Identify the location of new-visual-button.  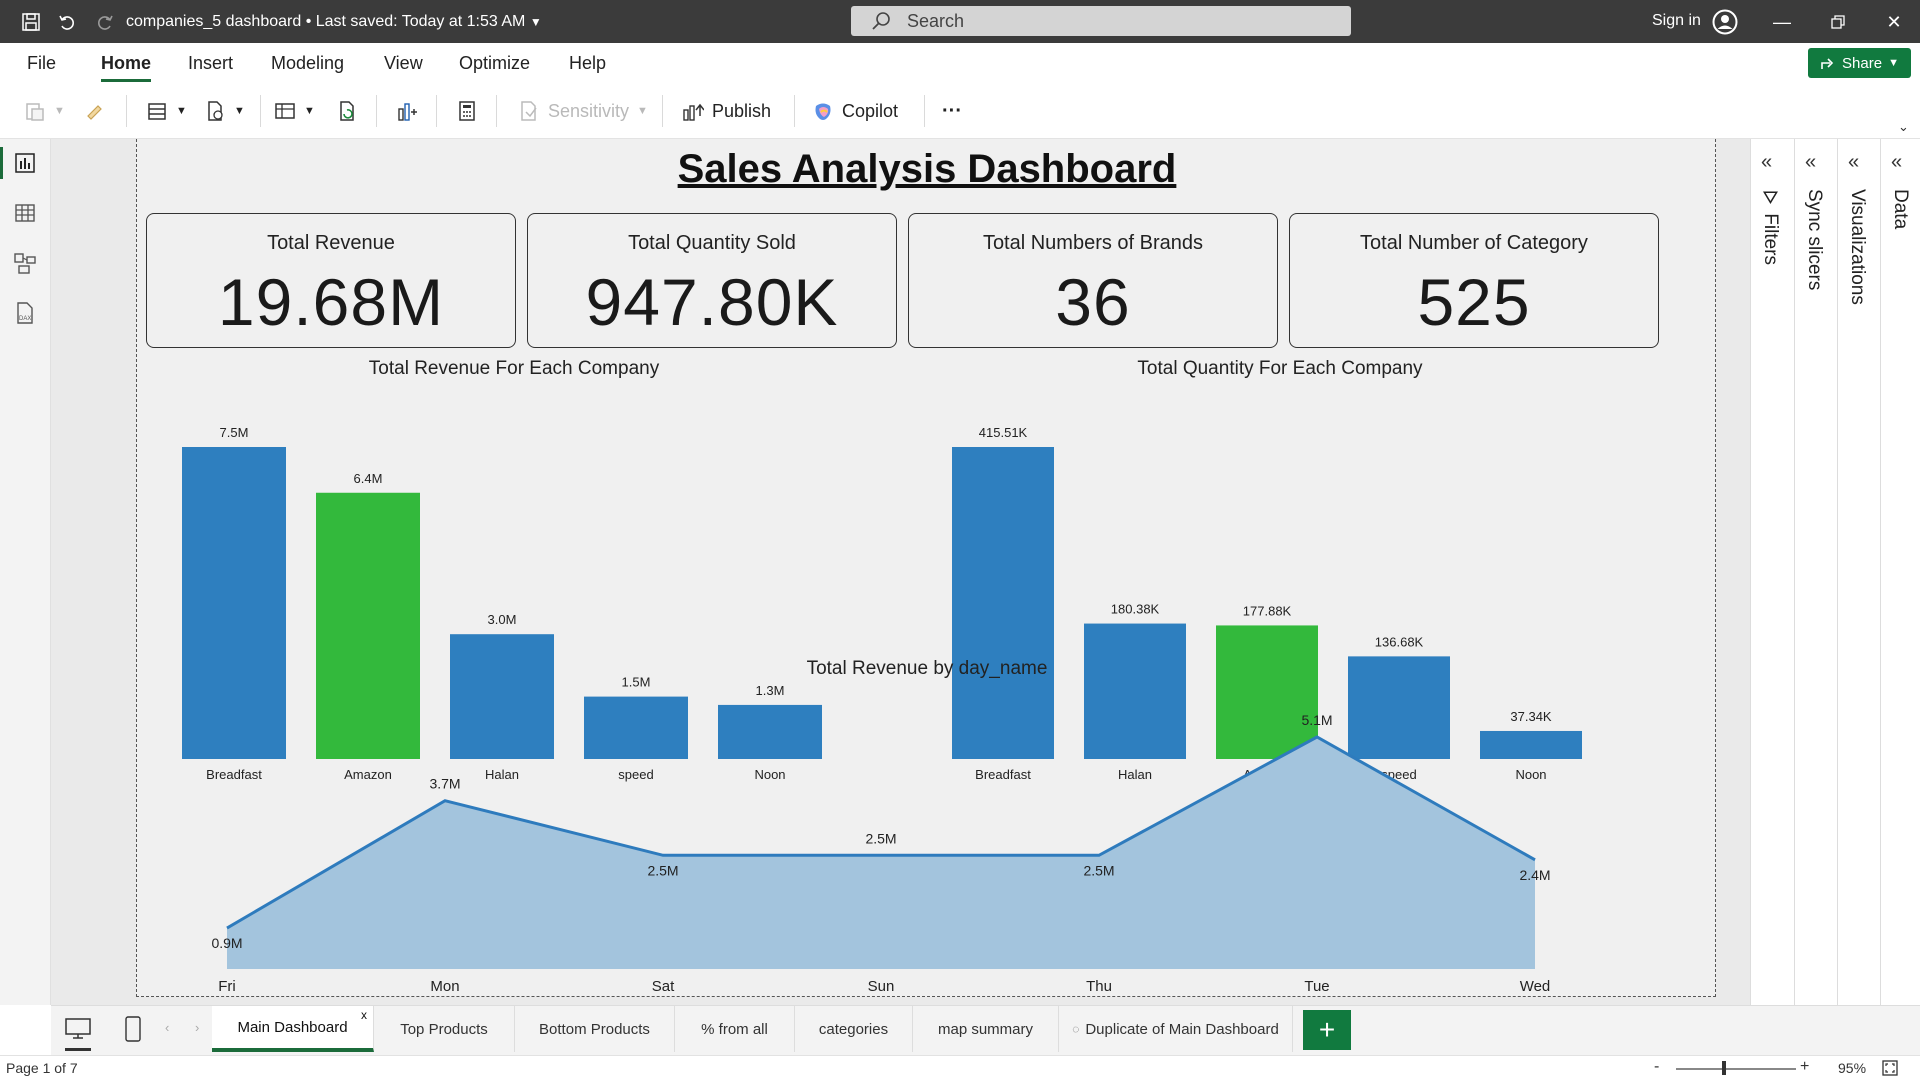
(407, 111).